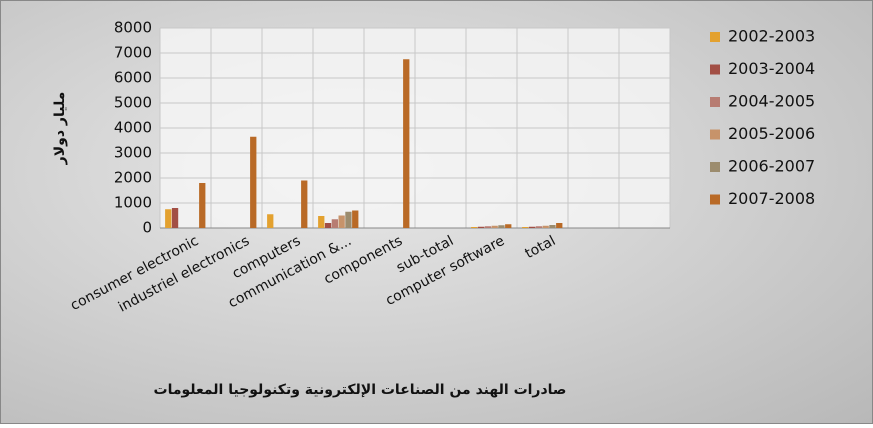  I want to click on y-tick-label: 7000, so click(133, 53).